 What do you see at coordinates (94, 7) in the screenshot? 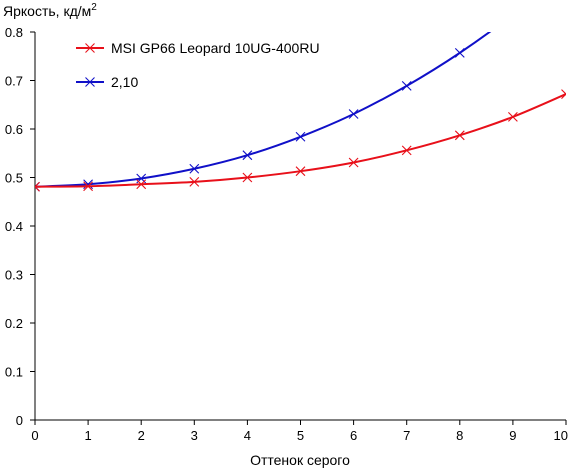
I see `y-axis-title-superscript: 2` at bounding box center [94, 7].